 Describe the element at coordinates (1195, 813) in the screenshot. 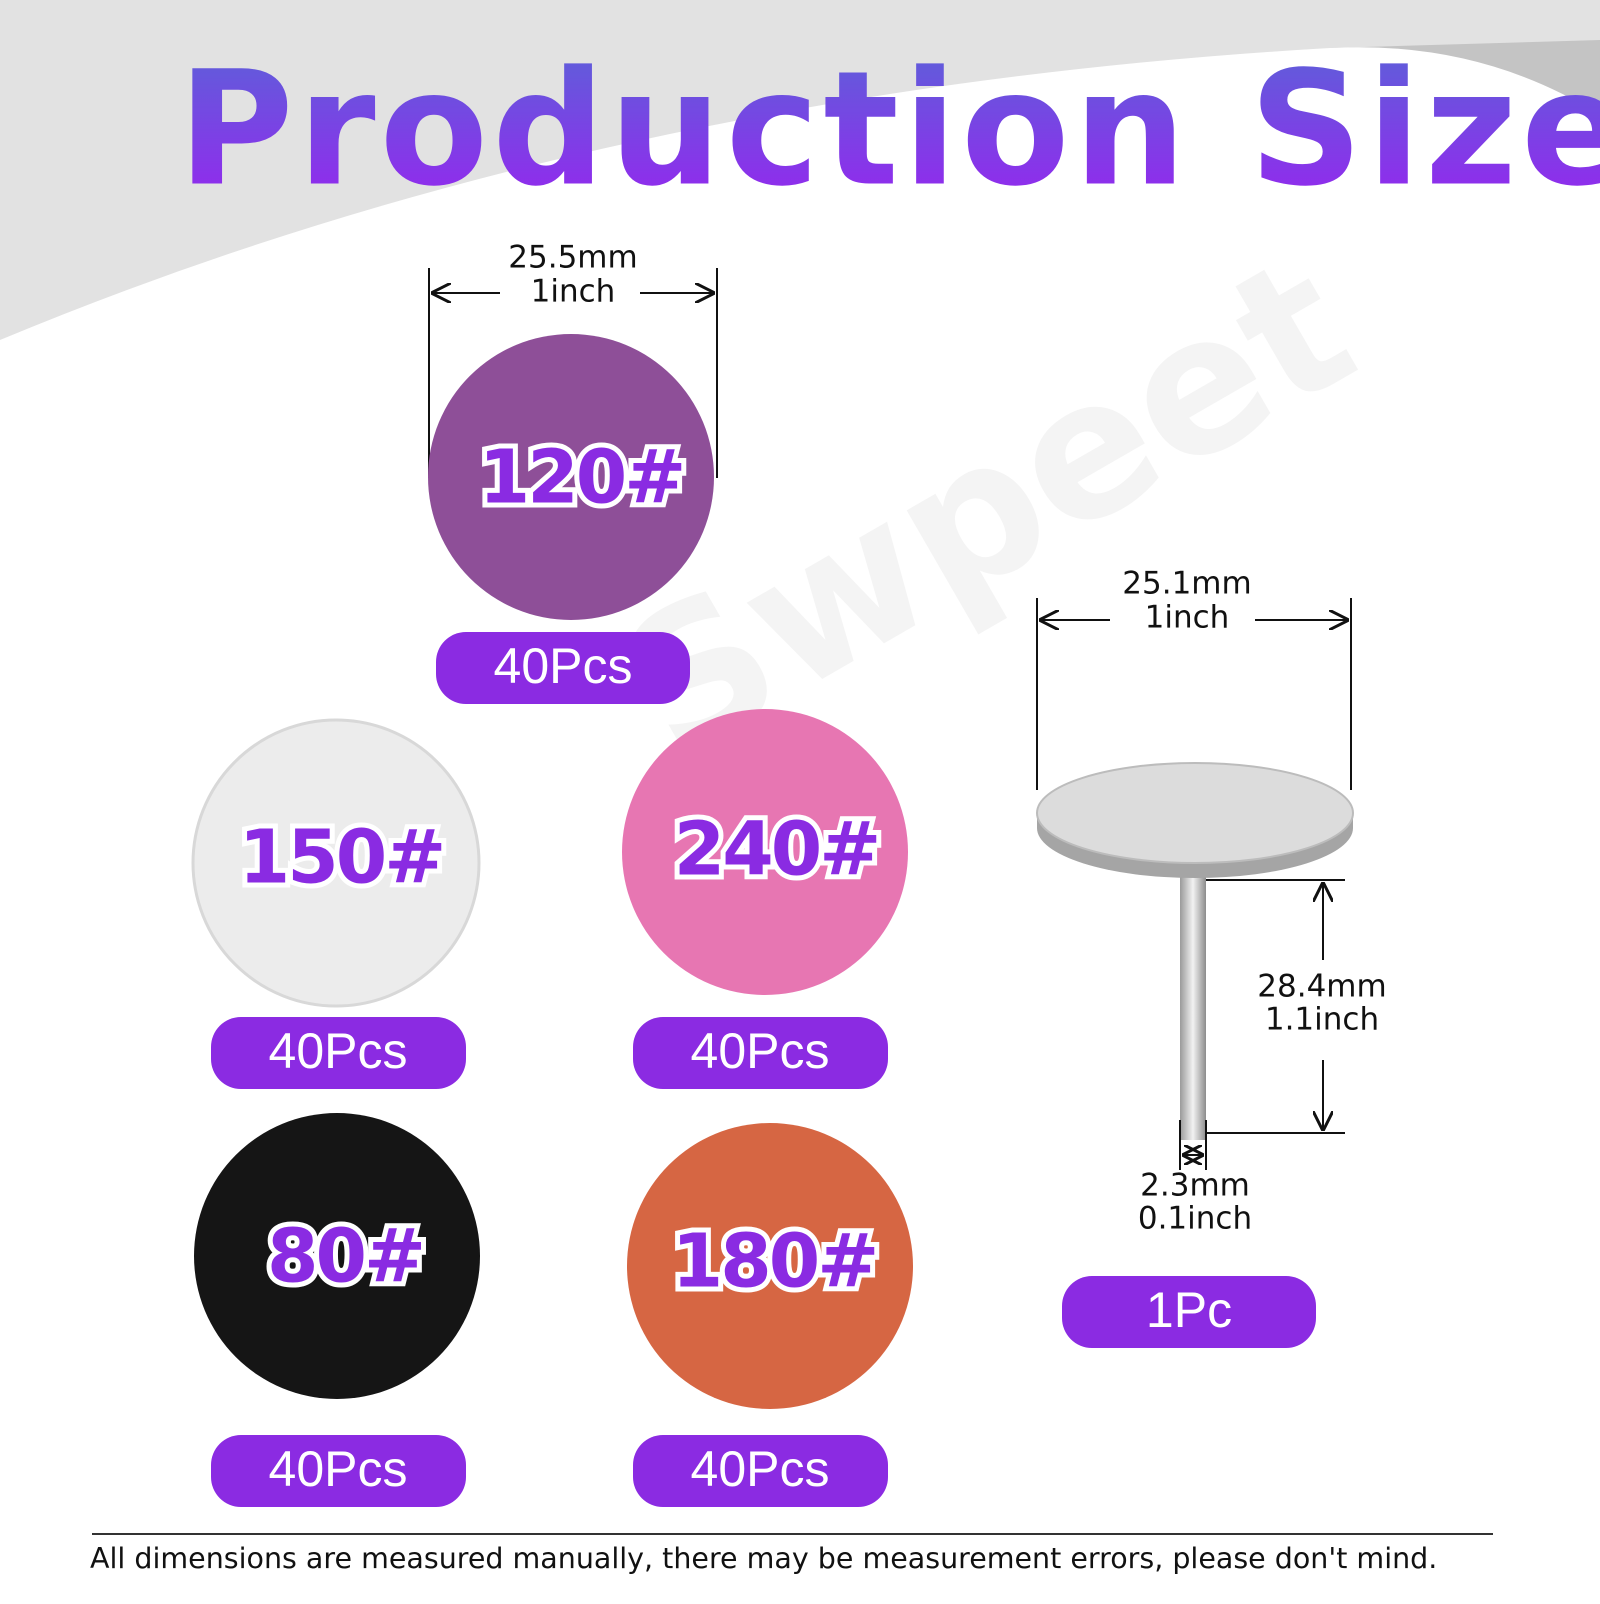

I see `mandrel-head` at that location.